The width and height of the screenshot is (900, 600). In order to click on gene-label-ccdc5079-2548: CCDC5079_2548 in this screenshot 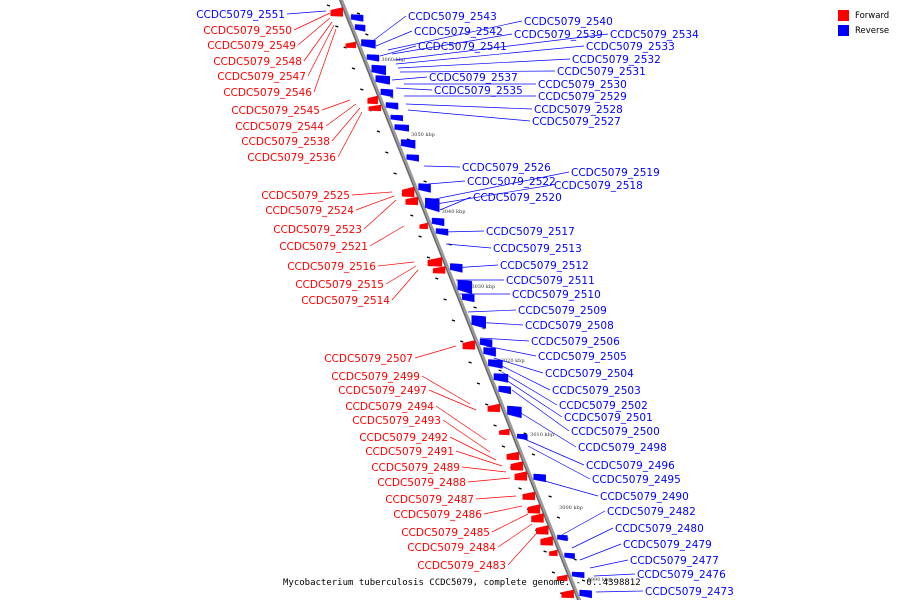, I will do `click(257, 62)`.